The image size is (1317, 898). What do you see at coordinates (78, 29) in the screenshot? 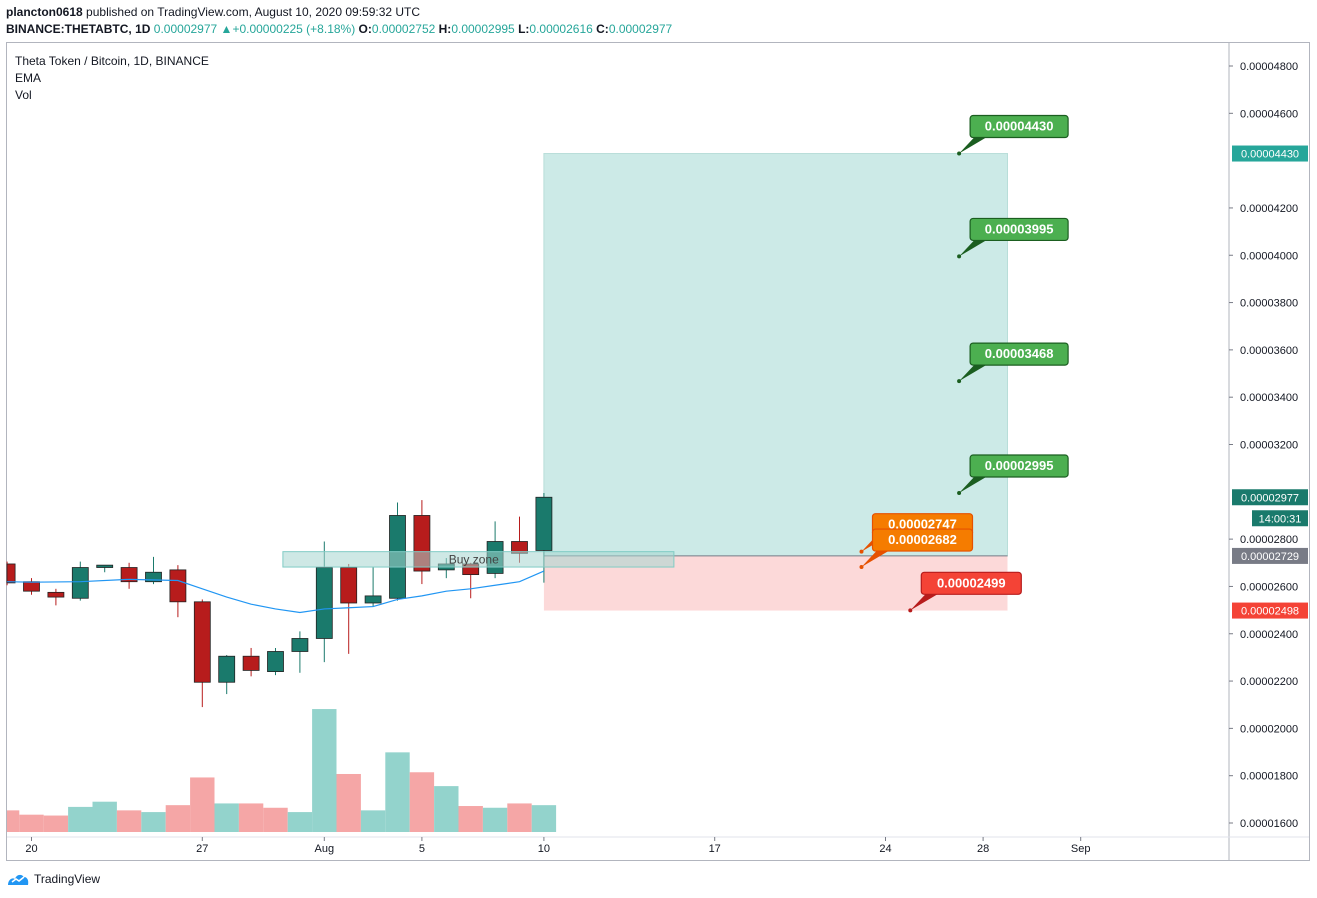
I see `symbol-name: BINANCE:THETABTC, 1D` at bounding box center [78, 29].